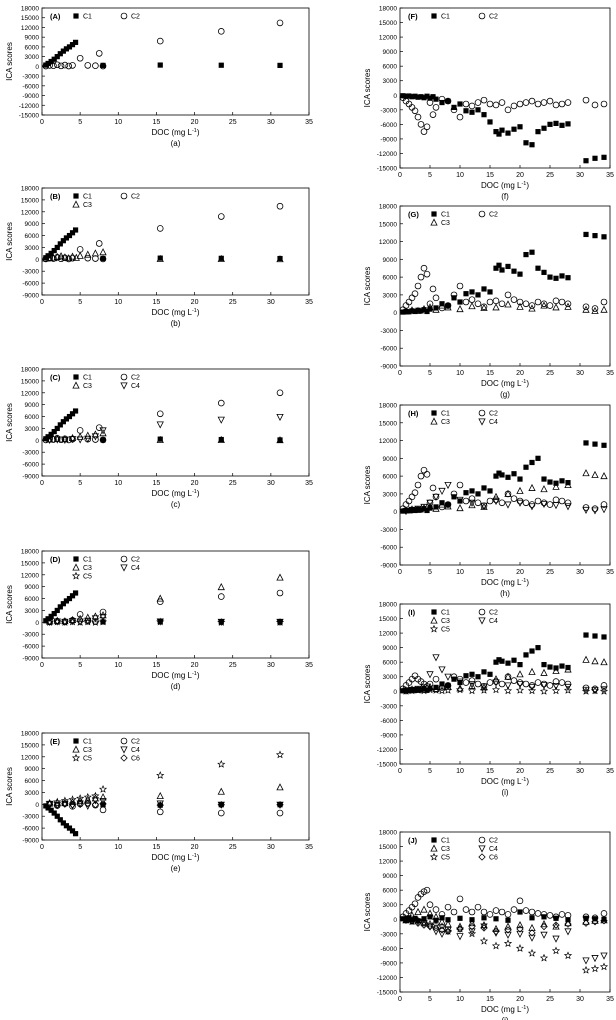 Image resolution: width=616 pixels, height=1020 pixels. What do you see at coordinates (413, 214) in the screenshot?
I see `panel-label: (G)` at bounding box center [413, 214].